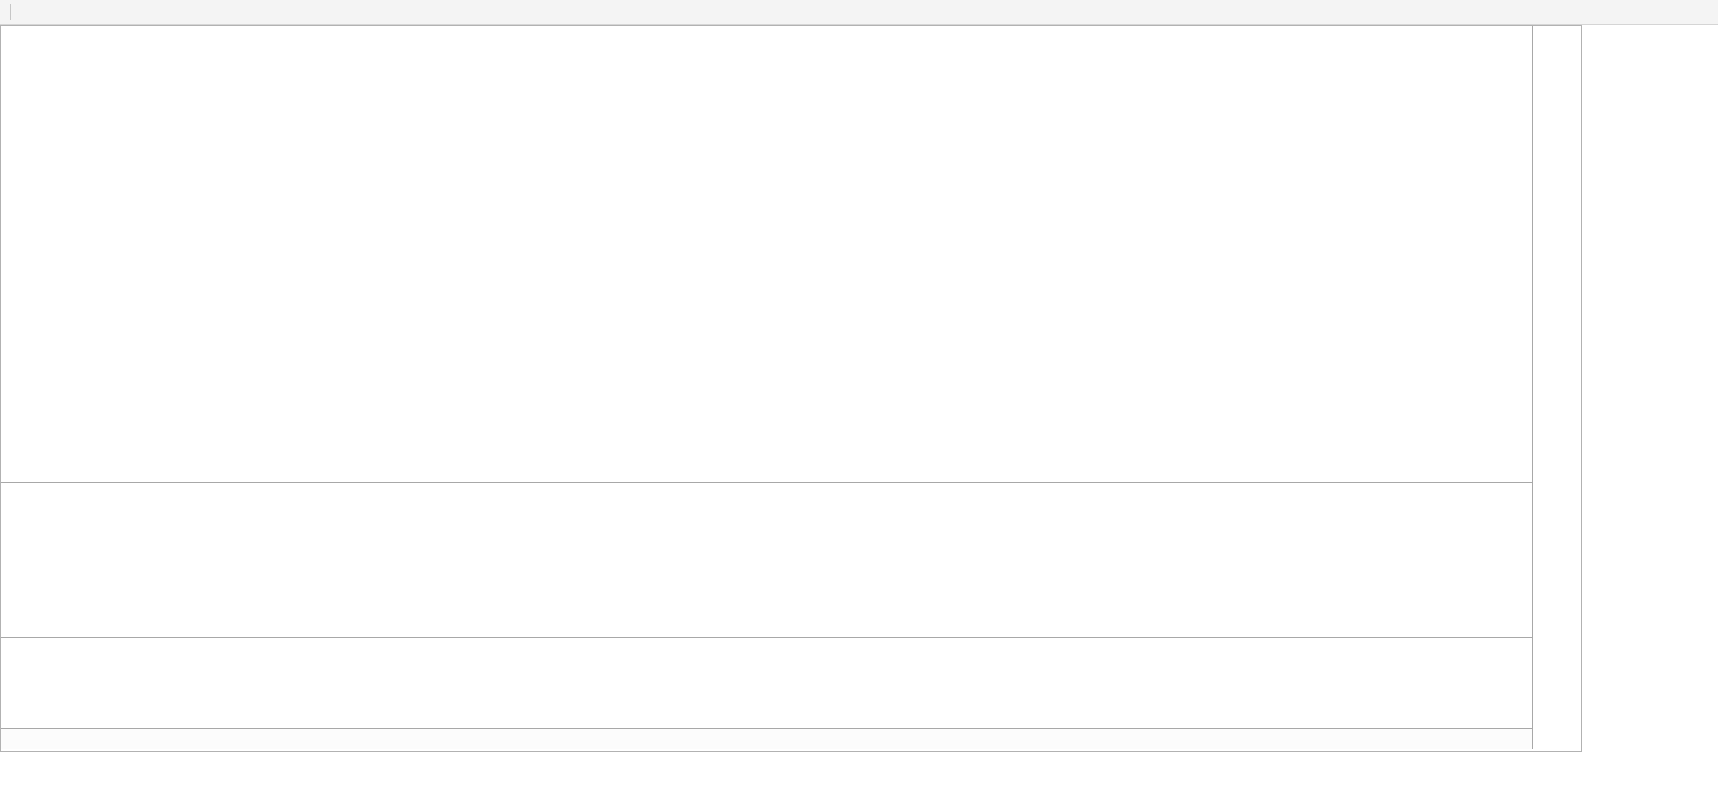 The height and width of the screenshot is (790, 1718). I want to click on rsi-pane, so click(766, 683).